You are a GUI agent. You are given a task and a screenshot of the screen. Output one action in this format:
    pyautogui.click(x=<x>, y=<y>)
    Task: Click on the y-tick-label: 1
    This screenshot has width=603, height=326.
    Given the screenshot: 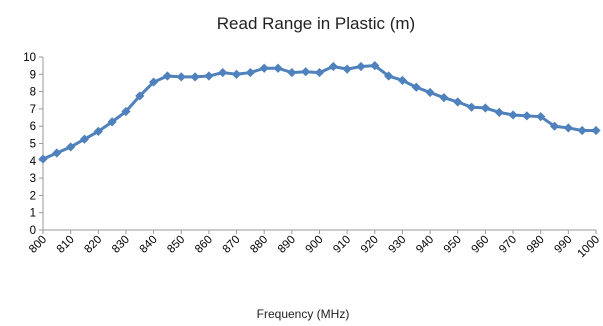 What is the action you would take?
    pyautogui.click(x=33, y=214)
    